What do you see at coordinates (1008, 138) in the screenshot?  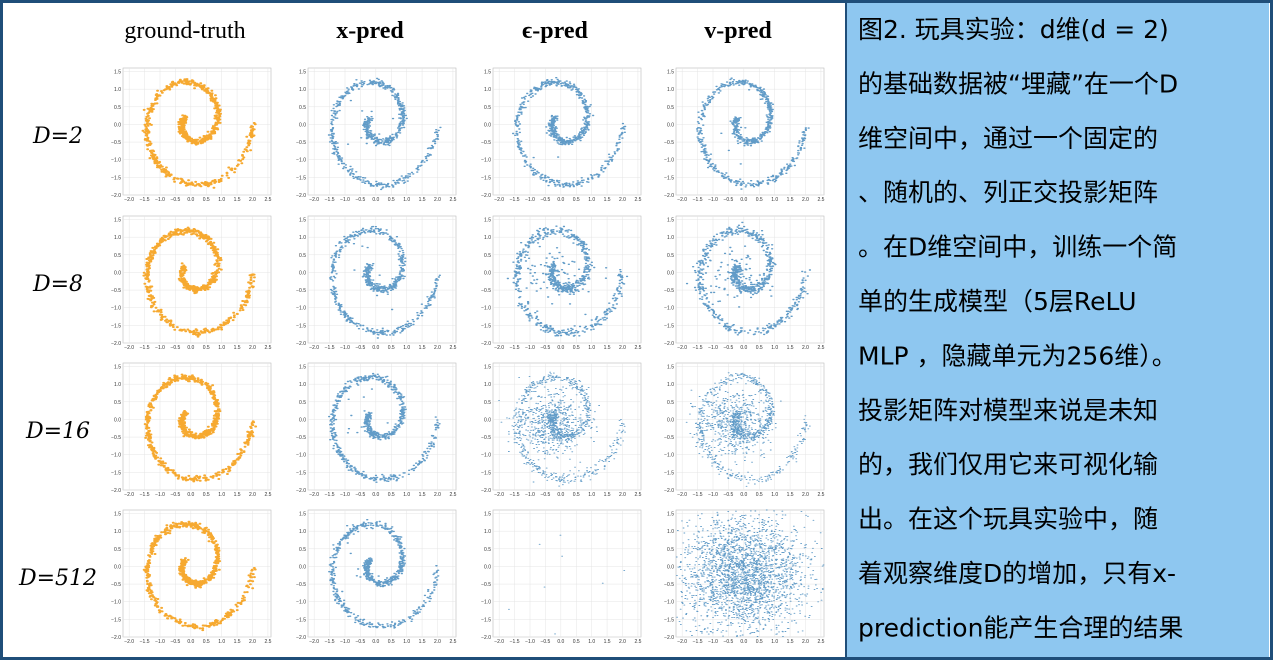 I see `caption-line: 维空间中，通过一个固定的` at bounding box center [1008, 138].